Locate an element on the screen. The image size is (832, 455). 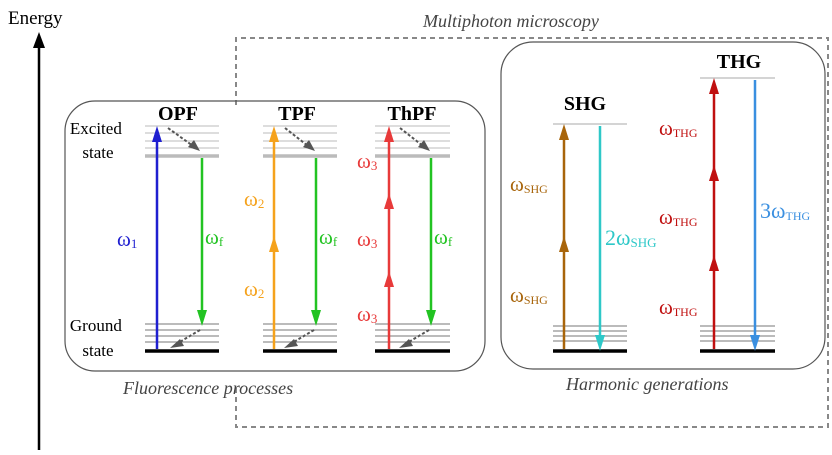
opf-excitation-arrowhead is located at coordinates (157, 134).